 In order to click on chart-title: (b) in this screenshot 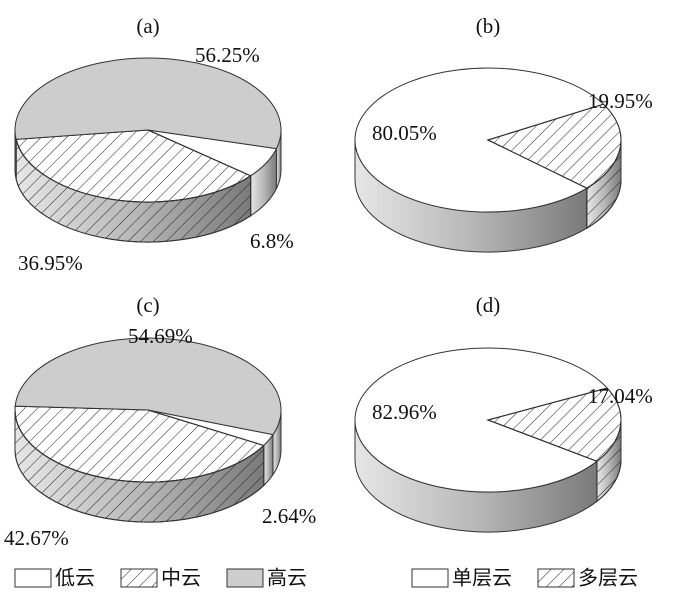, I will do `click(488, 26)`.